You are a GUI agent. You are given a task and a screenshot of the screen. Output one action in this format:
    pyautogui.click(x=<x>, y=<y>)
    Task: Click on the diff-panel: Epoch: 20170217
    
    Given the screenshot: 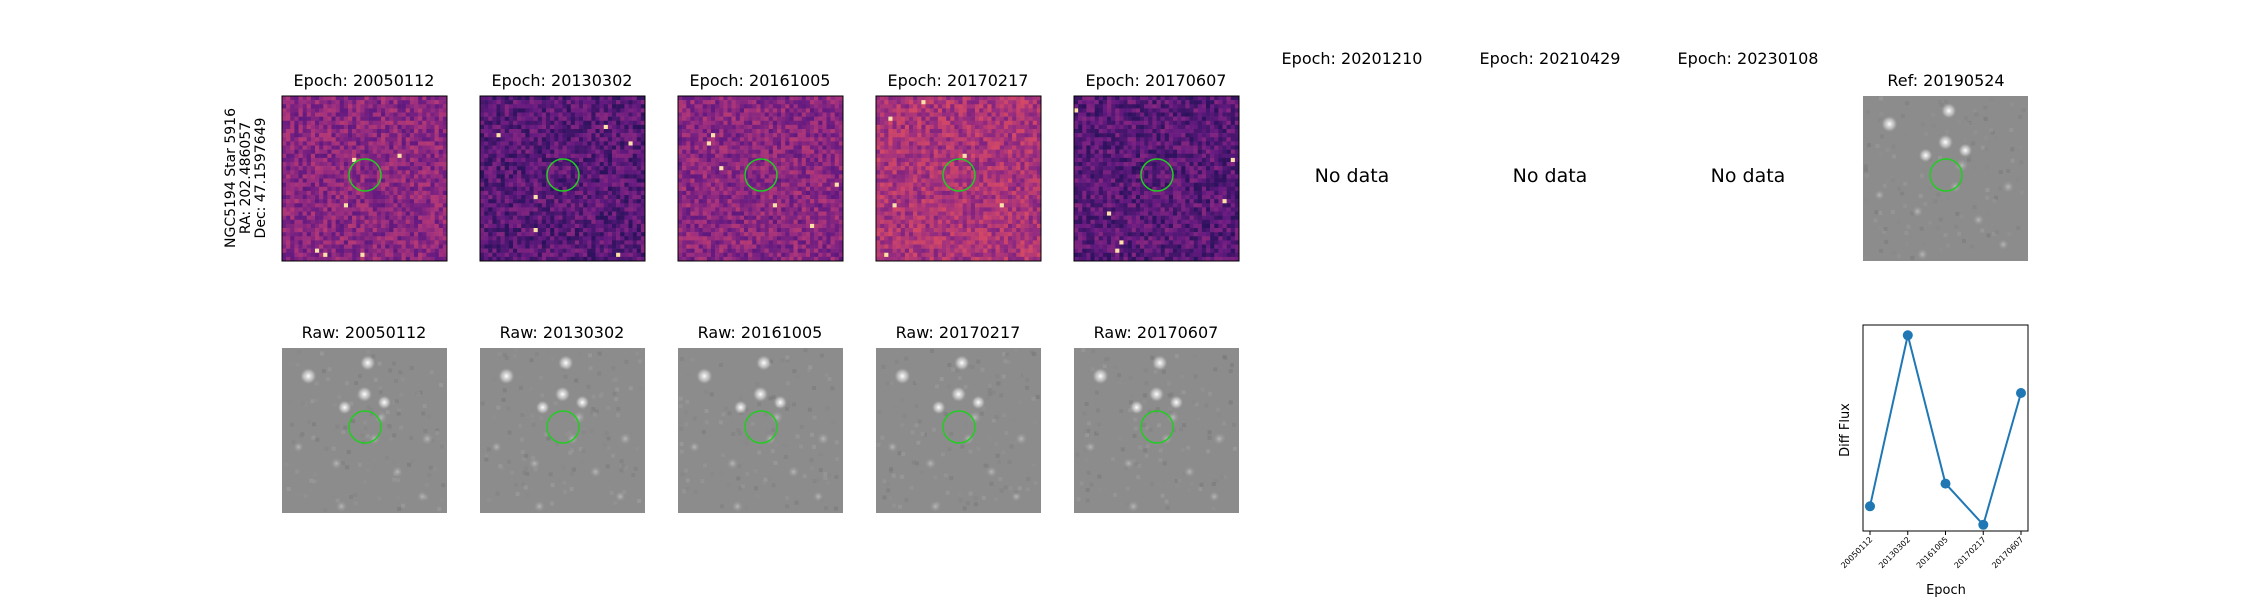 What is the action you would take?
    pyautogui.click(x=958, y=166)
    